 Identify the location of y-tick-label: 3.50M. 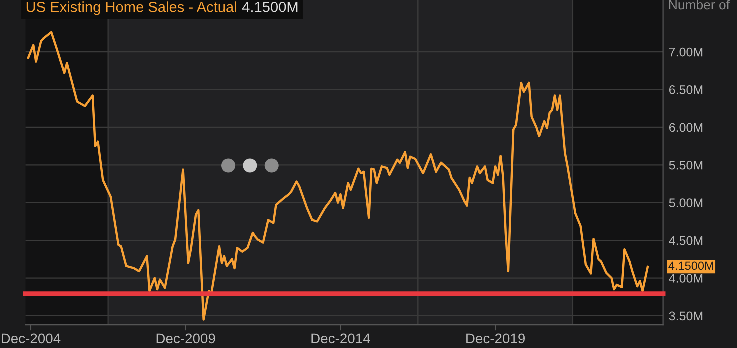
(686, 316).